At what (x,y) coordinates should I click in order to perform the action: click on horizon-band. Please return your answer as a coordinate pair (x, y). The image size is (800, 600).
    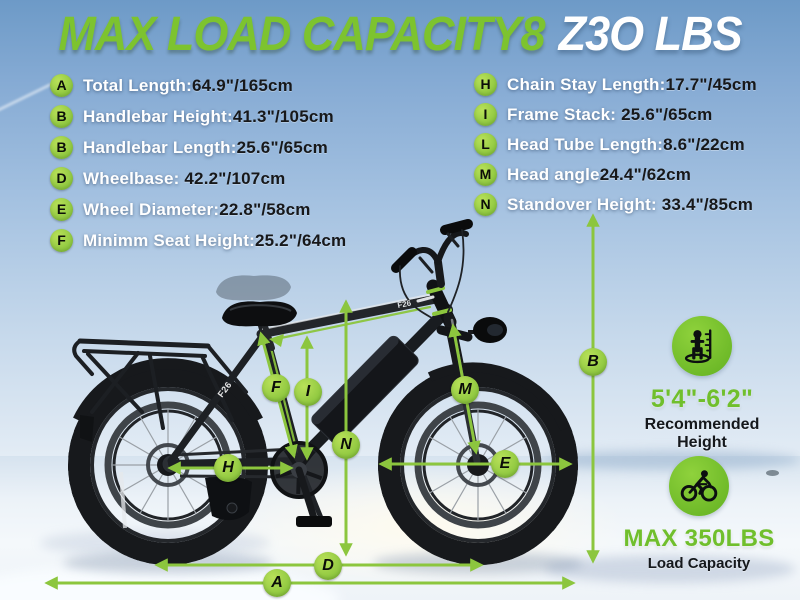
    Looking at the image, I should click on (670, 460).